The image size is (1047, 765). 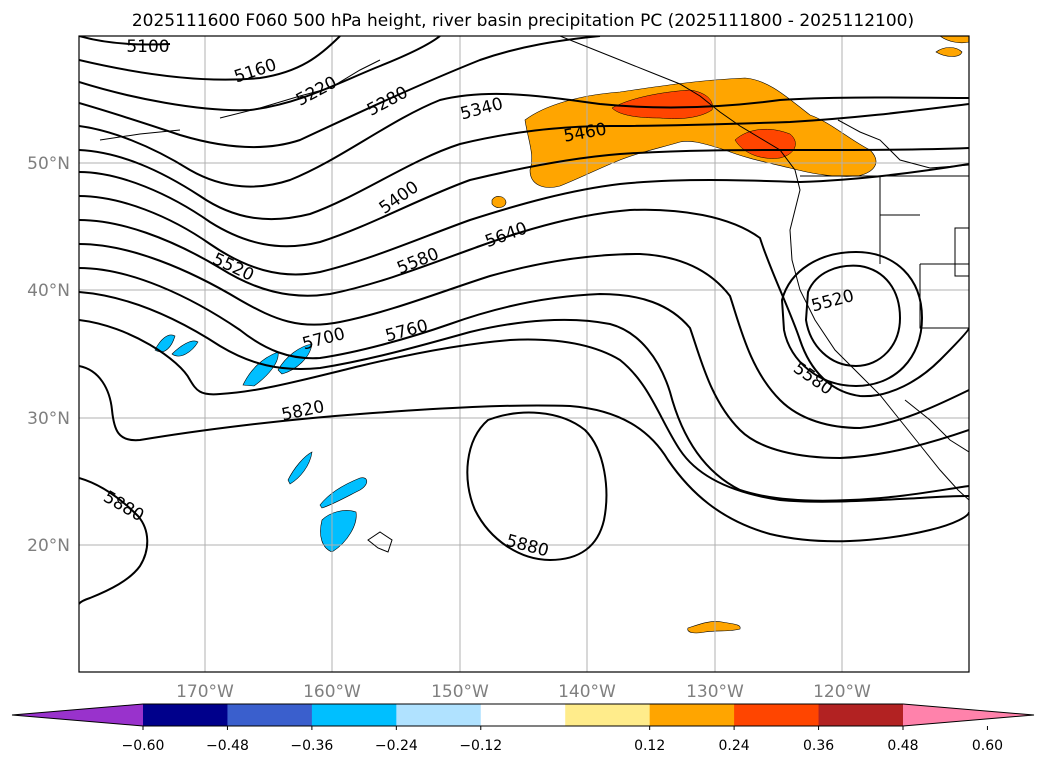 I want to click on colorbar-extend-low, so click(x=77, y=715).